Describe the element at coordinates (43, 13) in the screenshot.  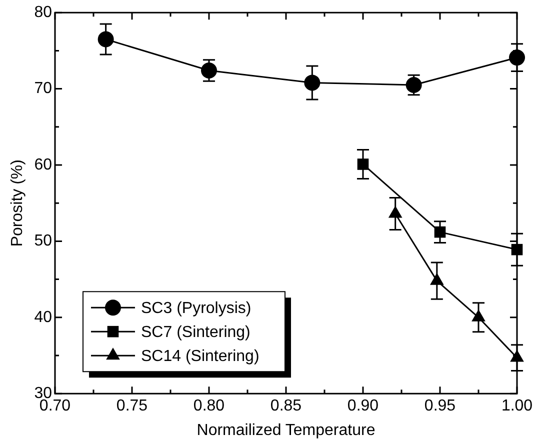
I see `y-tick-label: 80` at that location.